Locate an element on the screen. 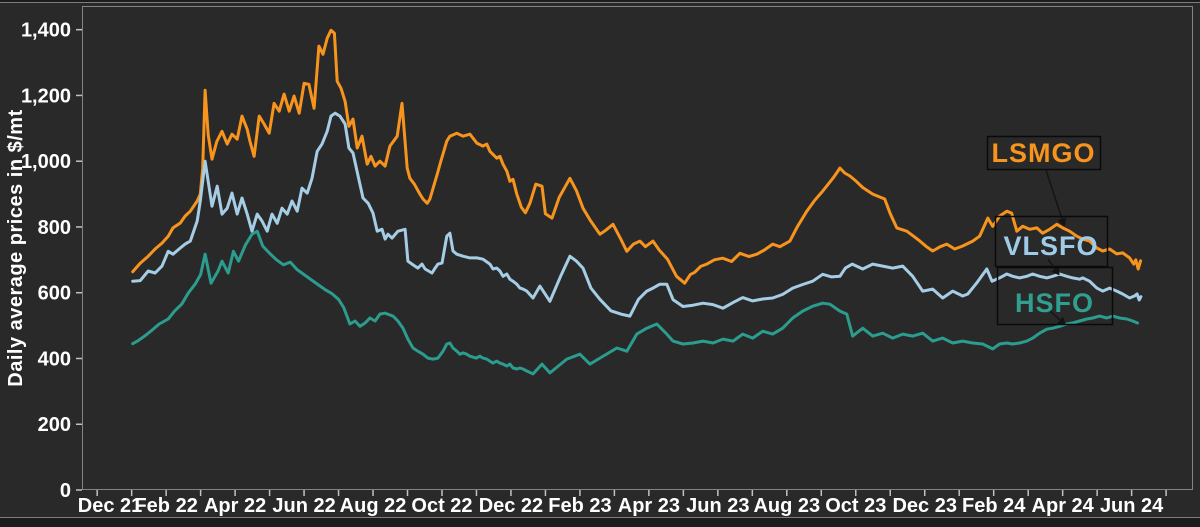 The image size is (1200, 527). annotation-arrow-hsfo is located at coordinates (1054, 315).